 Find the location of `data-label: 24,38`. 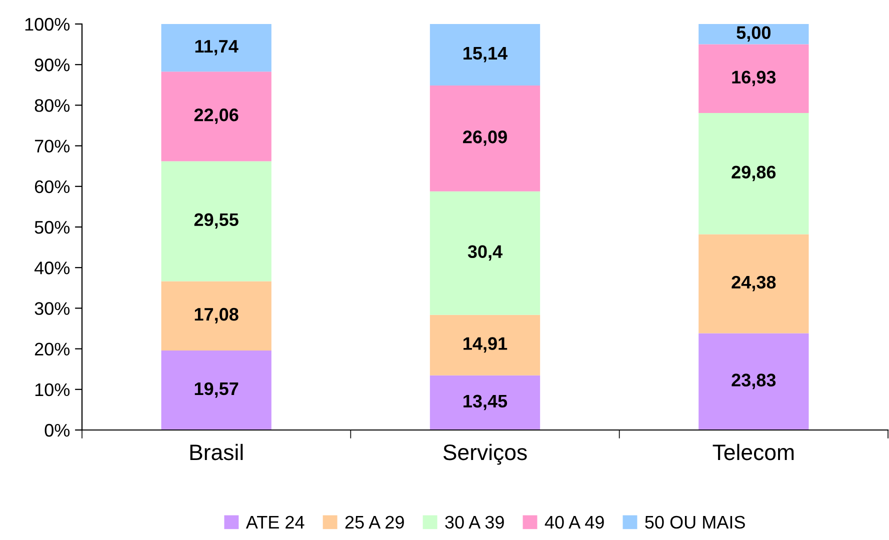

data-label: 24,38 is located at coordinates (754, 284).